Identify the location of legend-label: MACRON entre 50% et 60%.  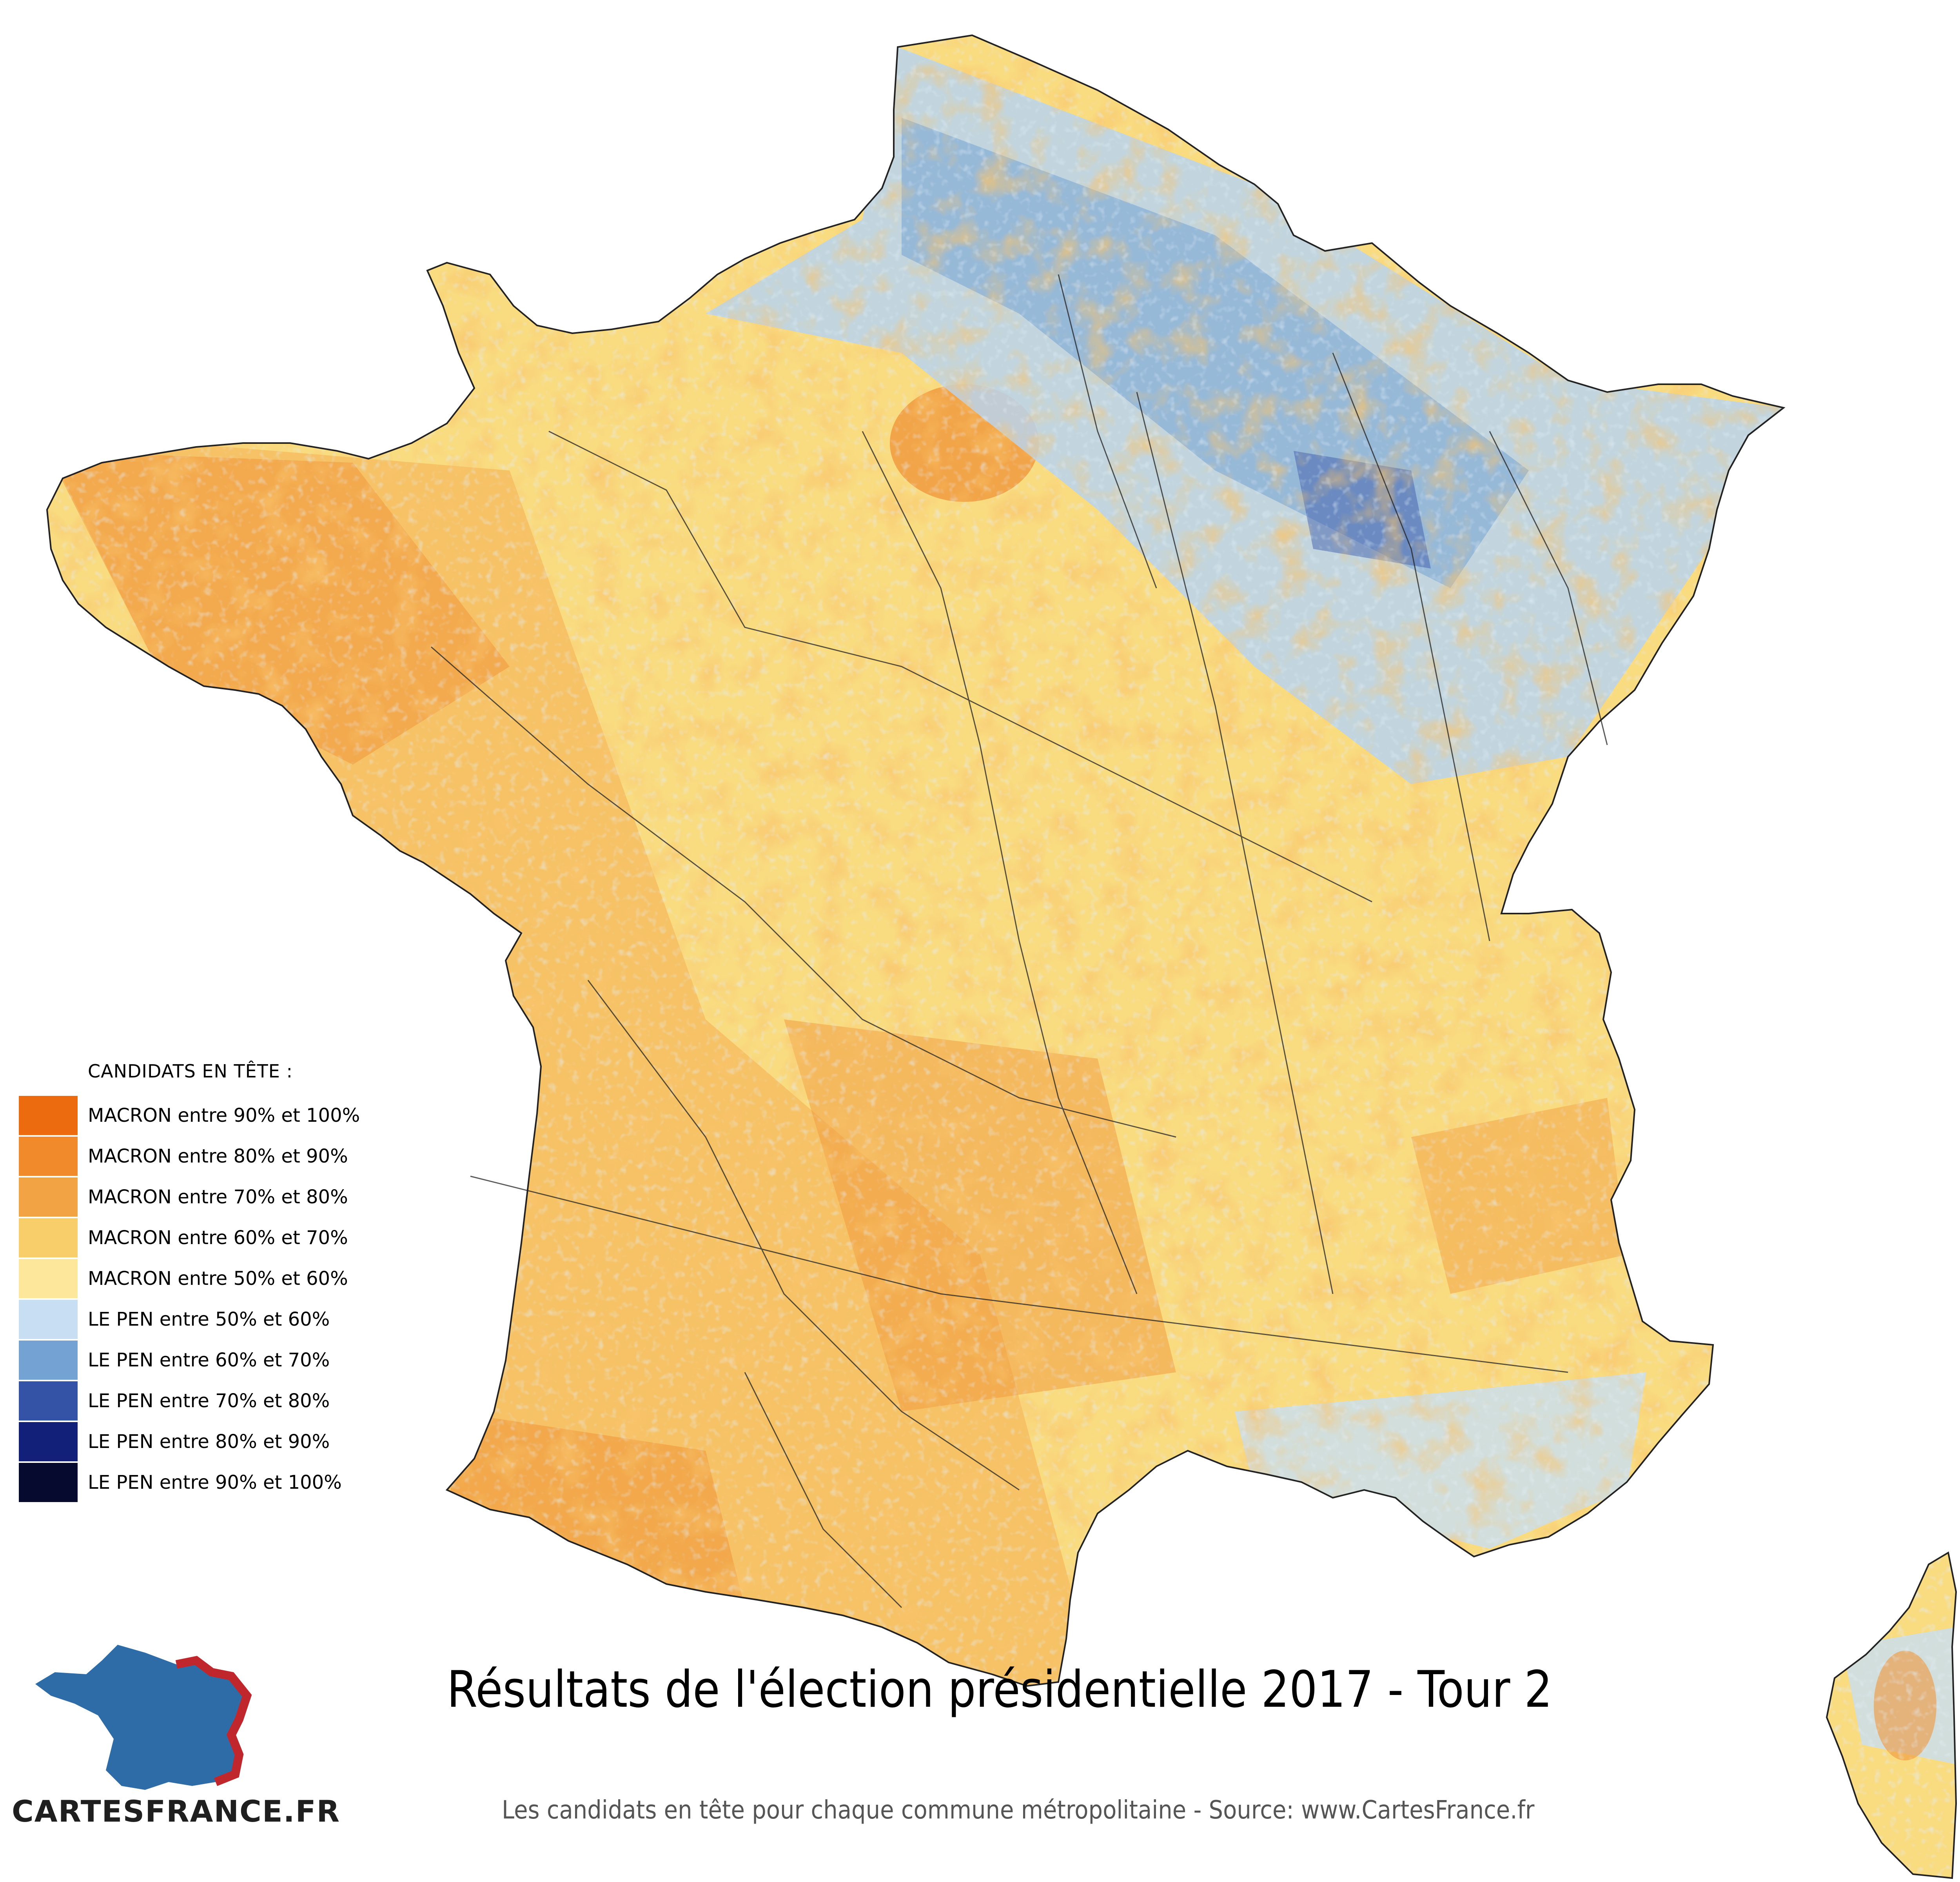
(218, 1279).